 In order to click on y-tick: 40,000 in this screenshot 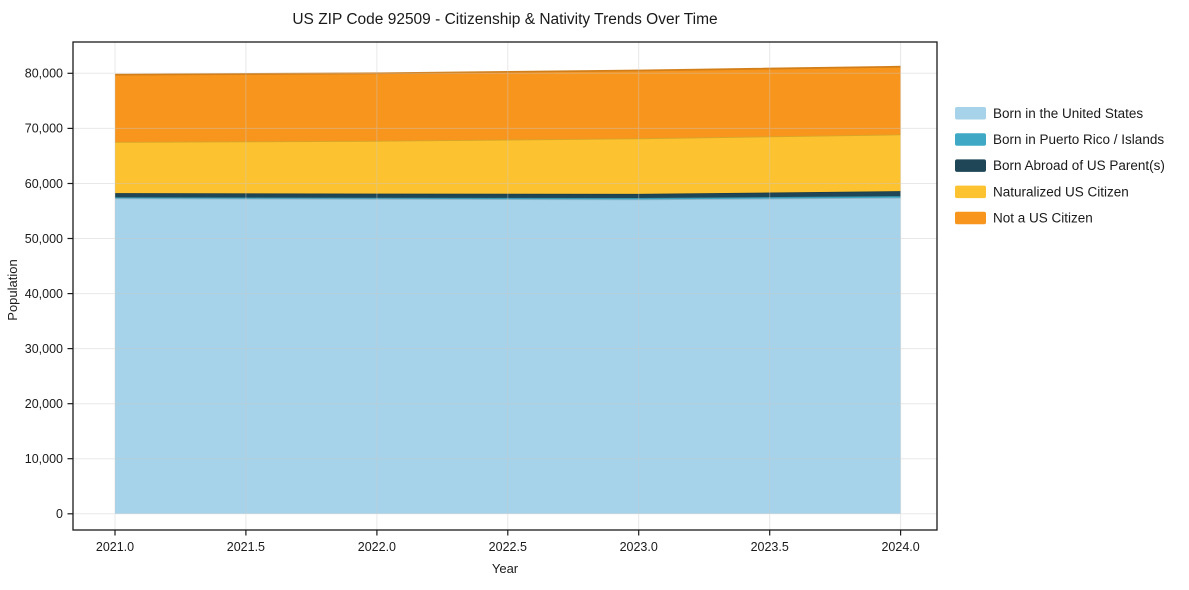, I will do `click(44, 294)`.